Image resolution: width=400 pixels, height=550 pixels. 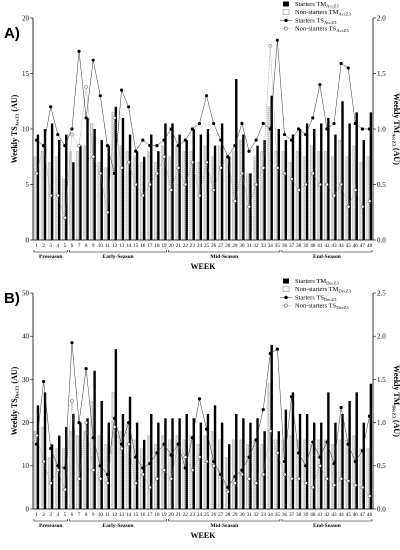 I want to click on y-tick-label-right: 0.0, so click(x=381, y=509).